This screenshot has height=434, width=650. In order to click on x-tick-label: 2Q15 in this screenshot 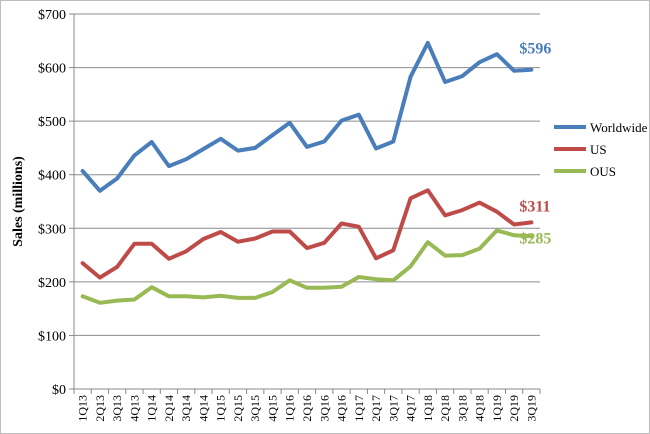, I will do `click(238, 408)`.